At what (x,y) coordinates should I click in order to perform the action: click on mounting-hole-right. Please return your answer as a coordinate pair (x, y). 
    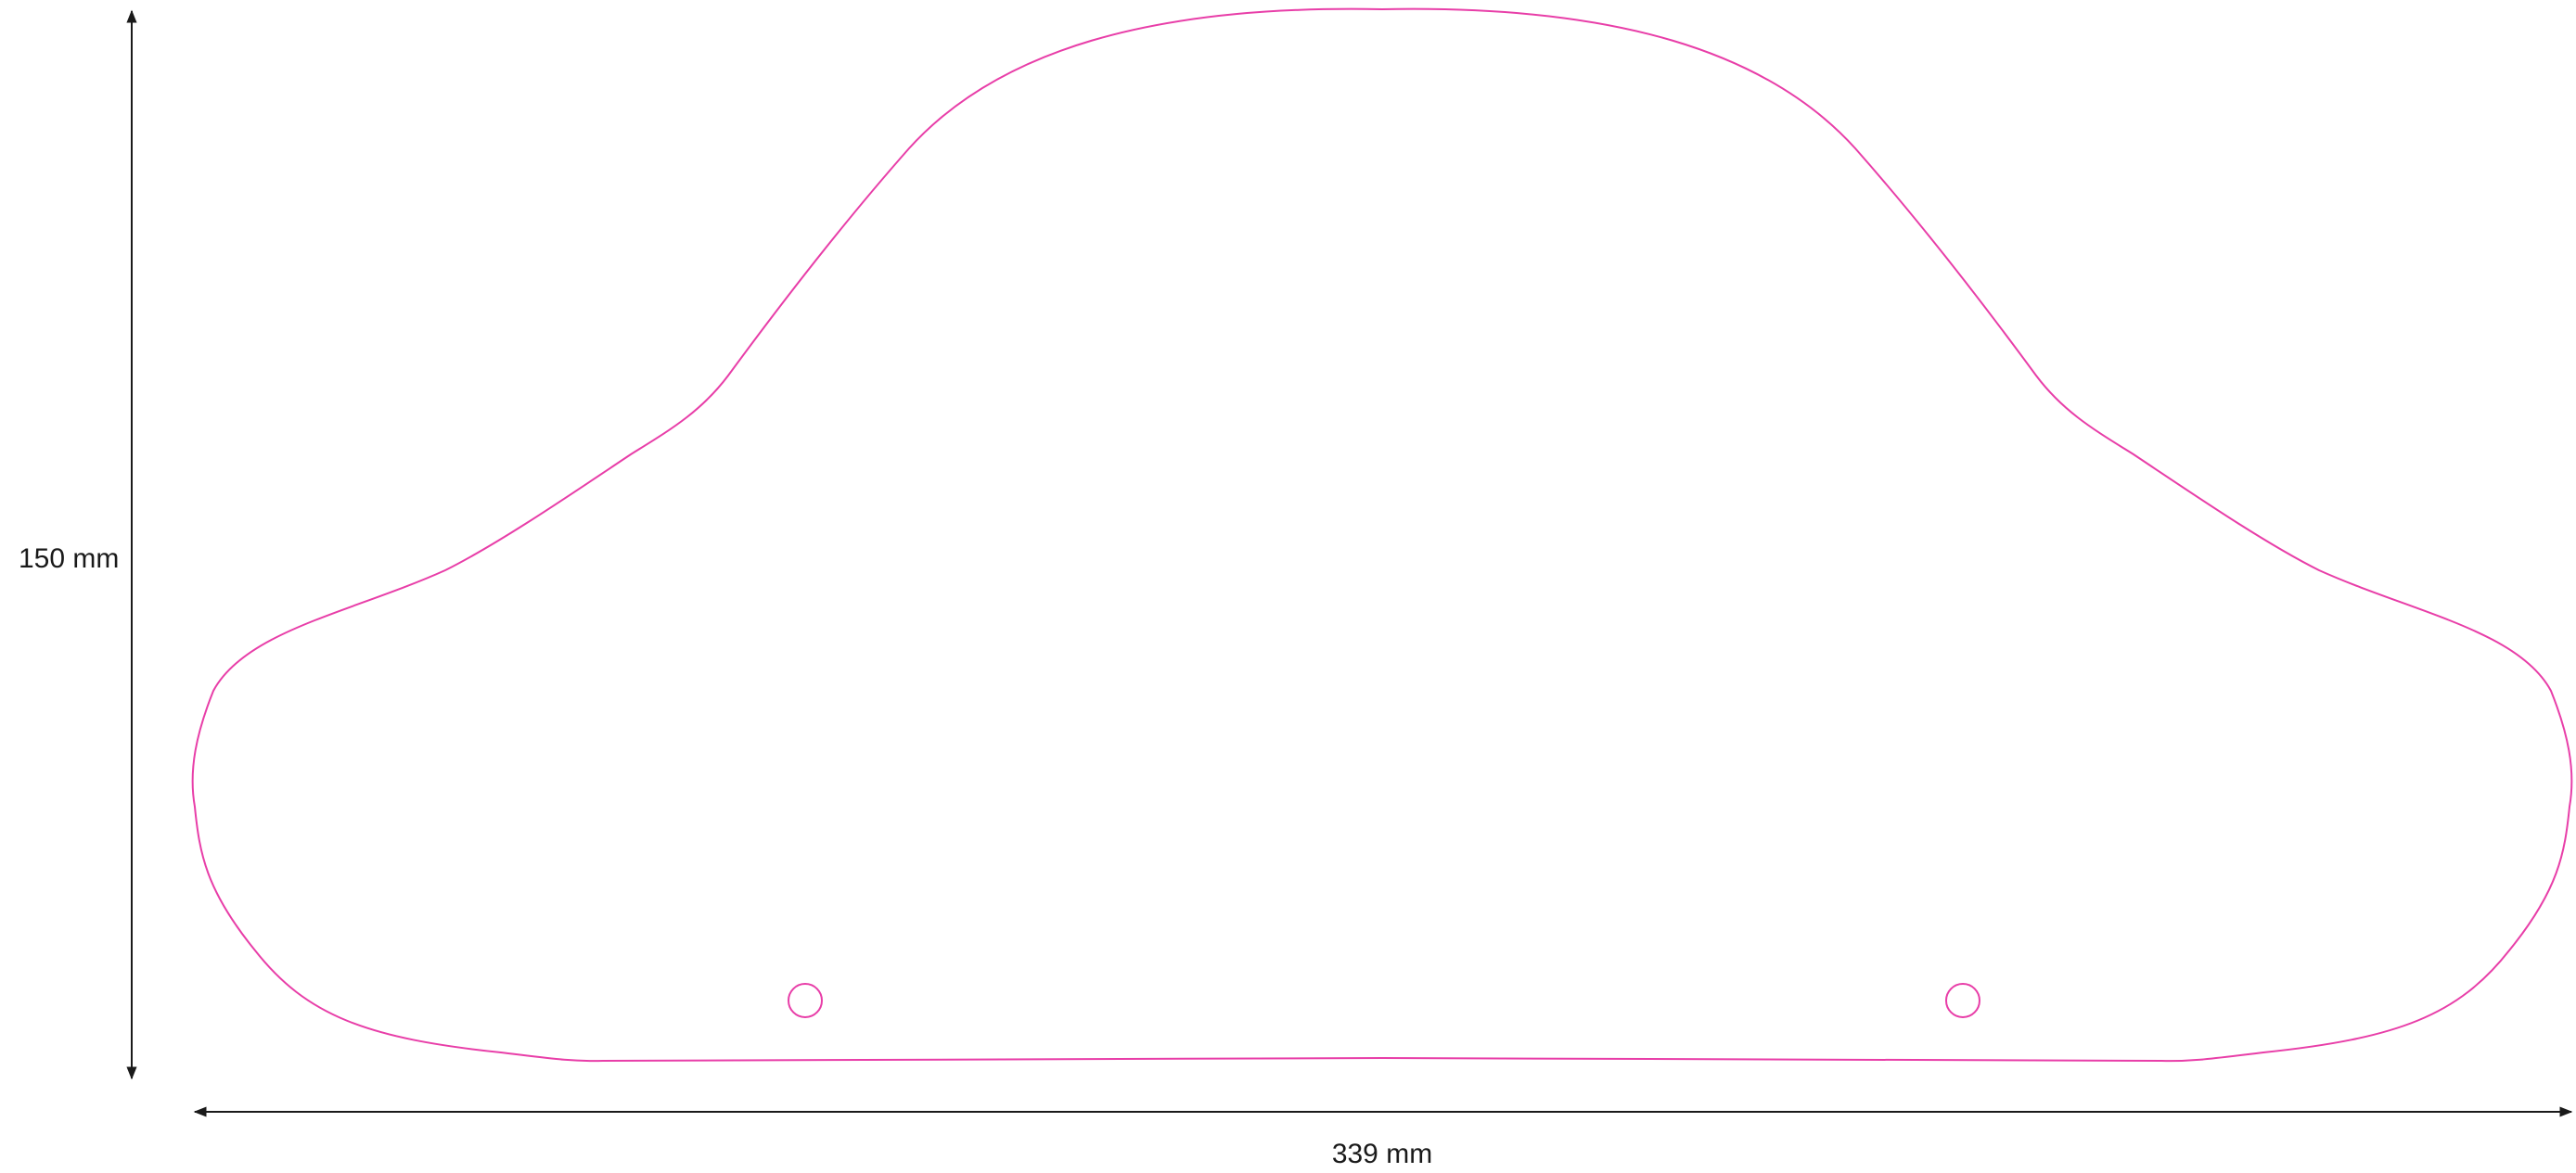
    Looking at the image, I should click on (1962, 1000).